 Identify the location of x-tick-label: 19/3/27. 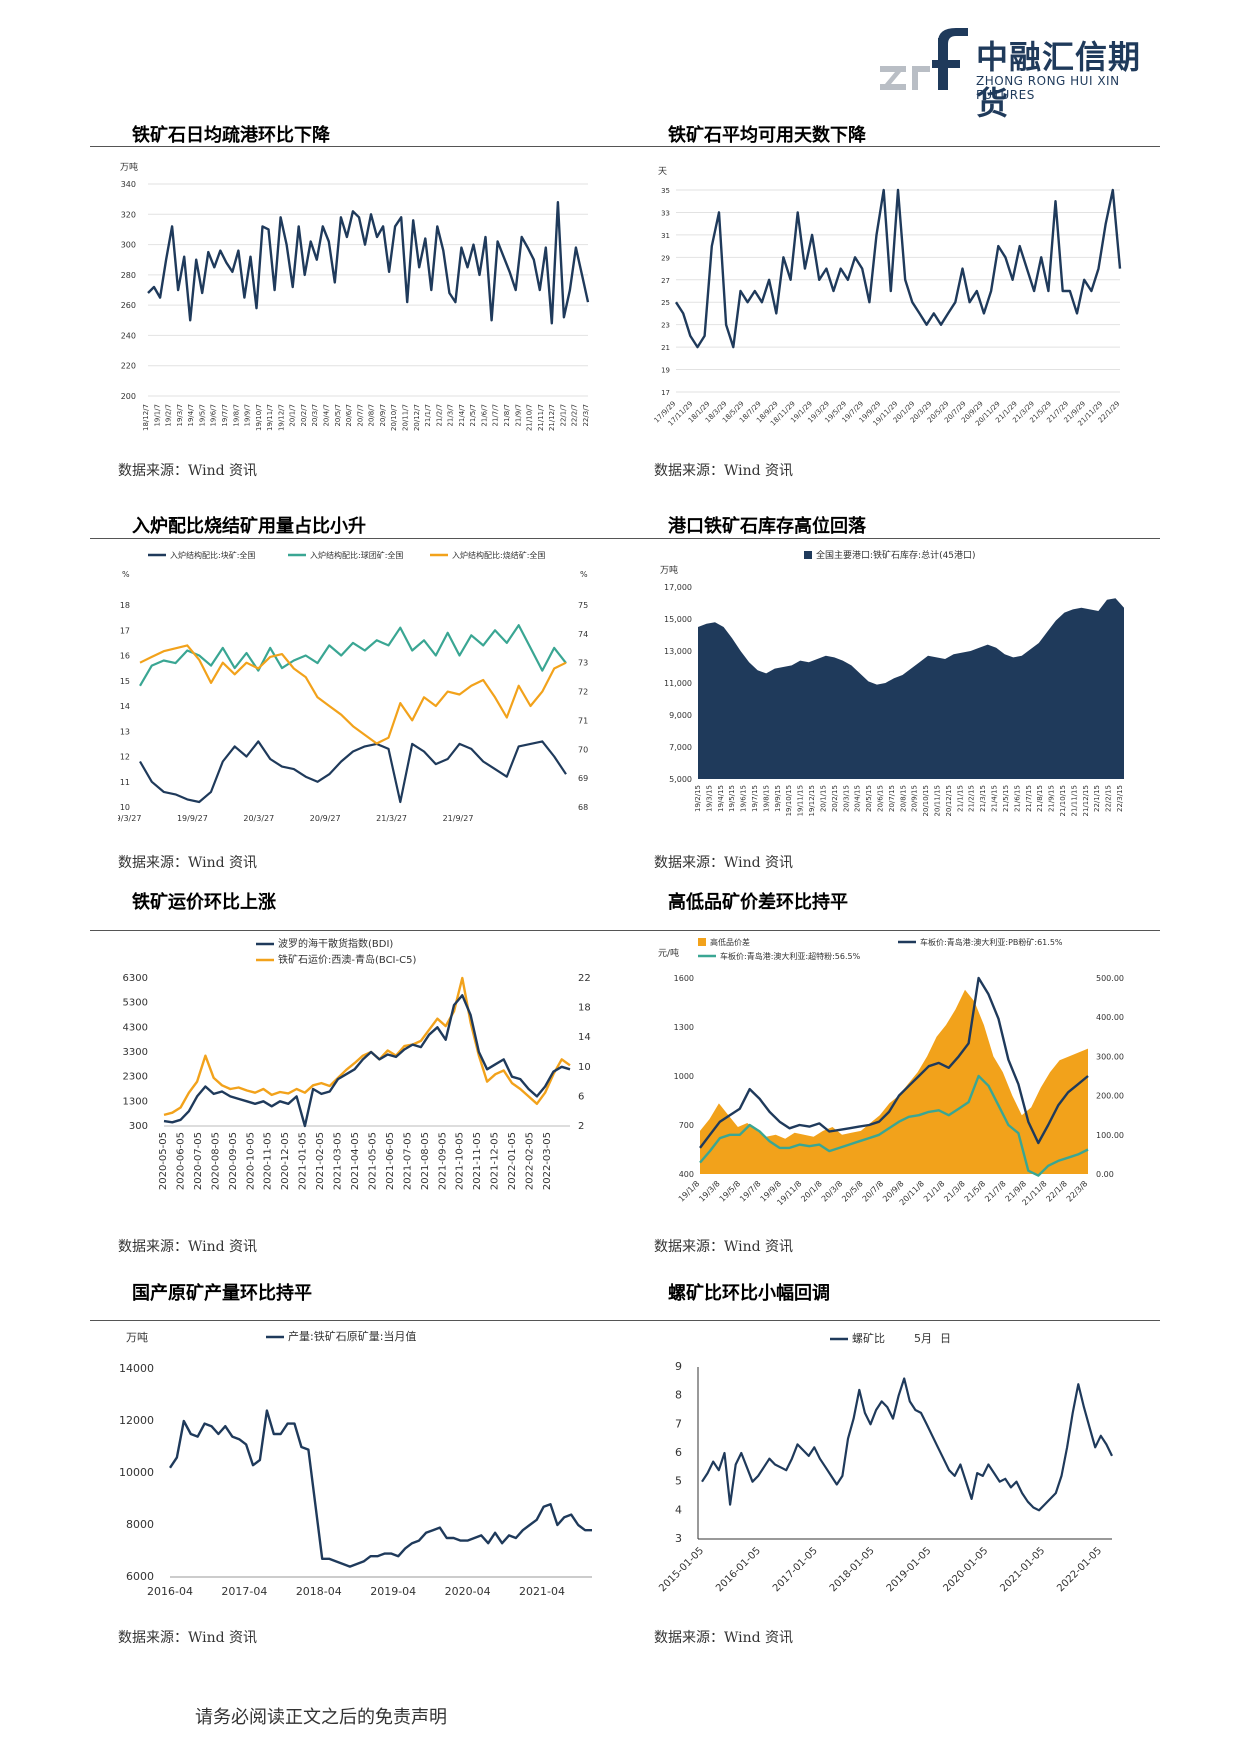
(129, 818).